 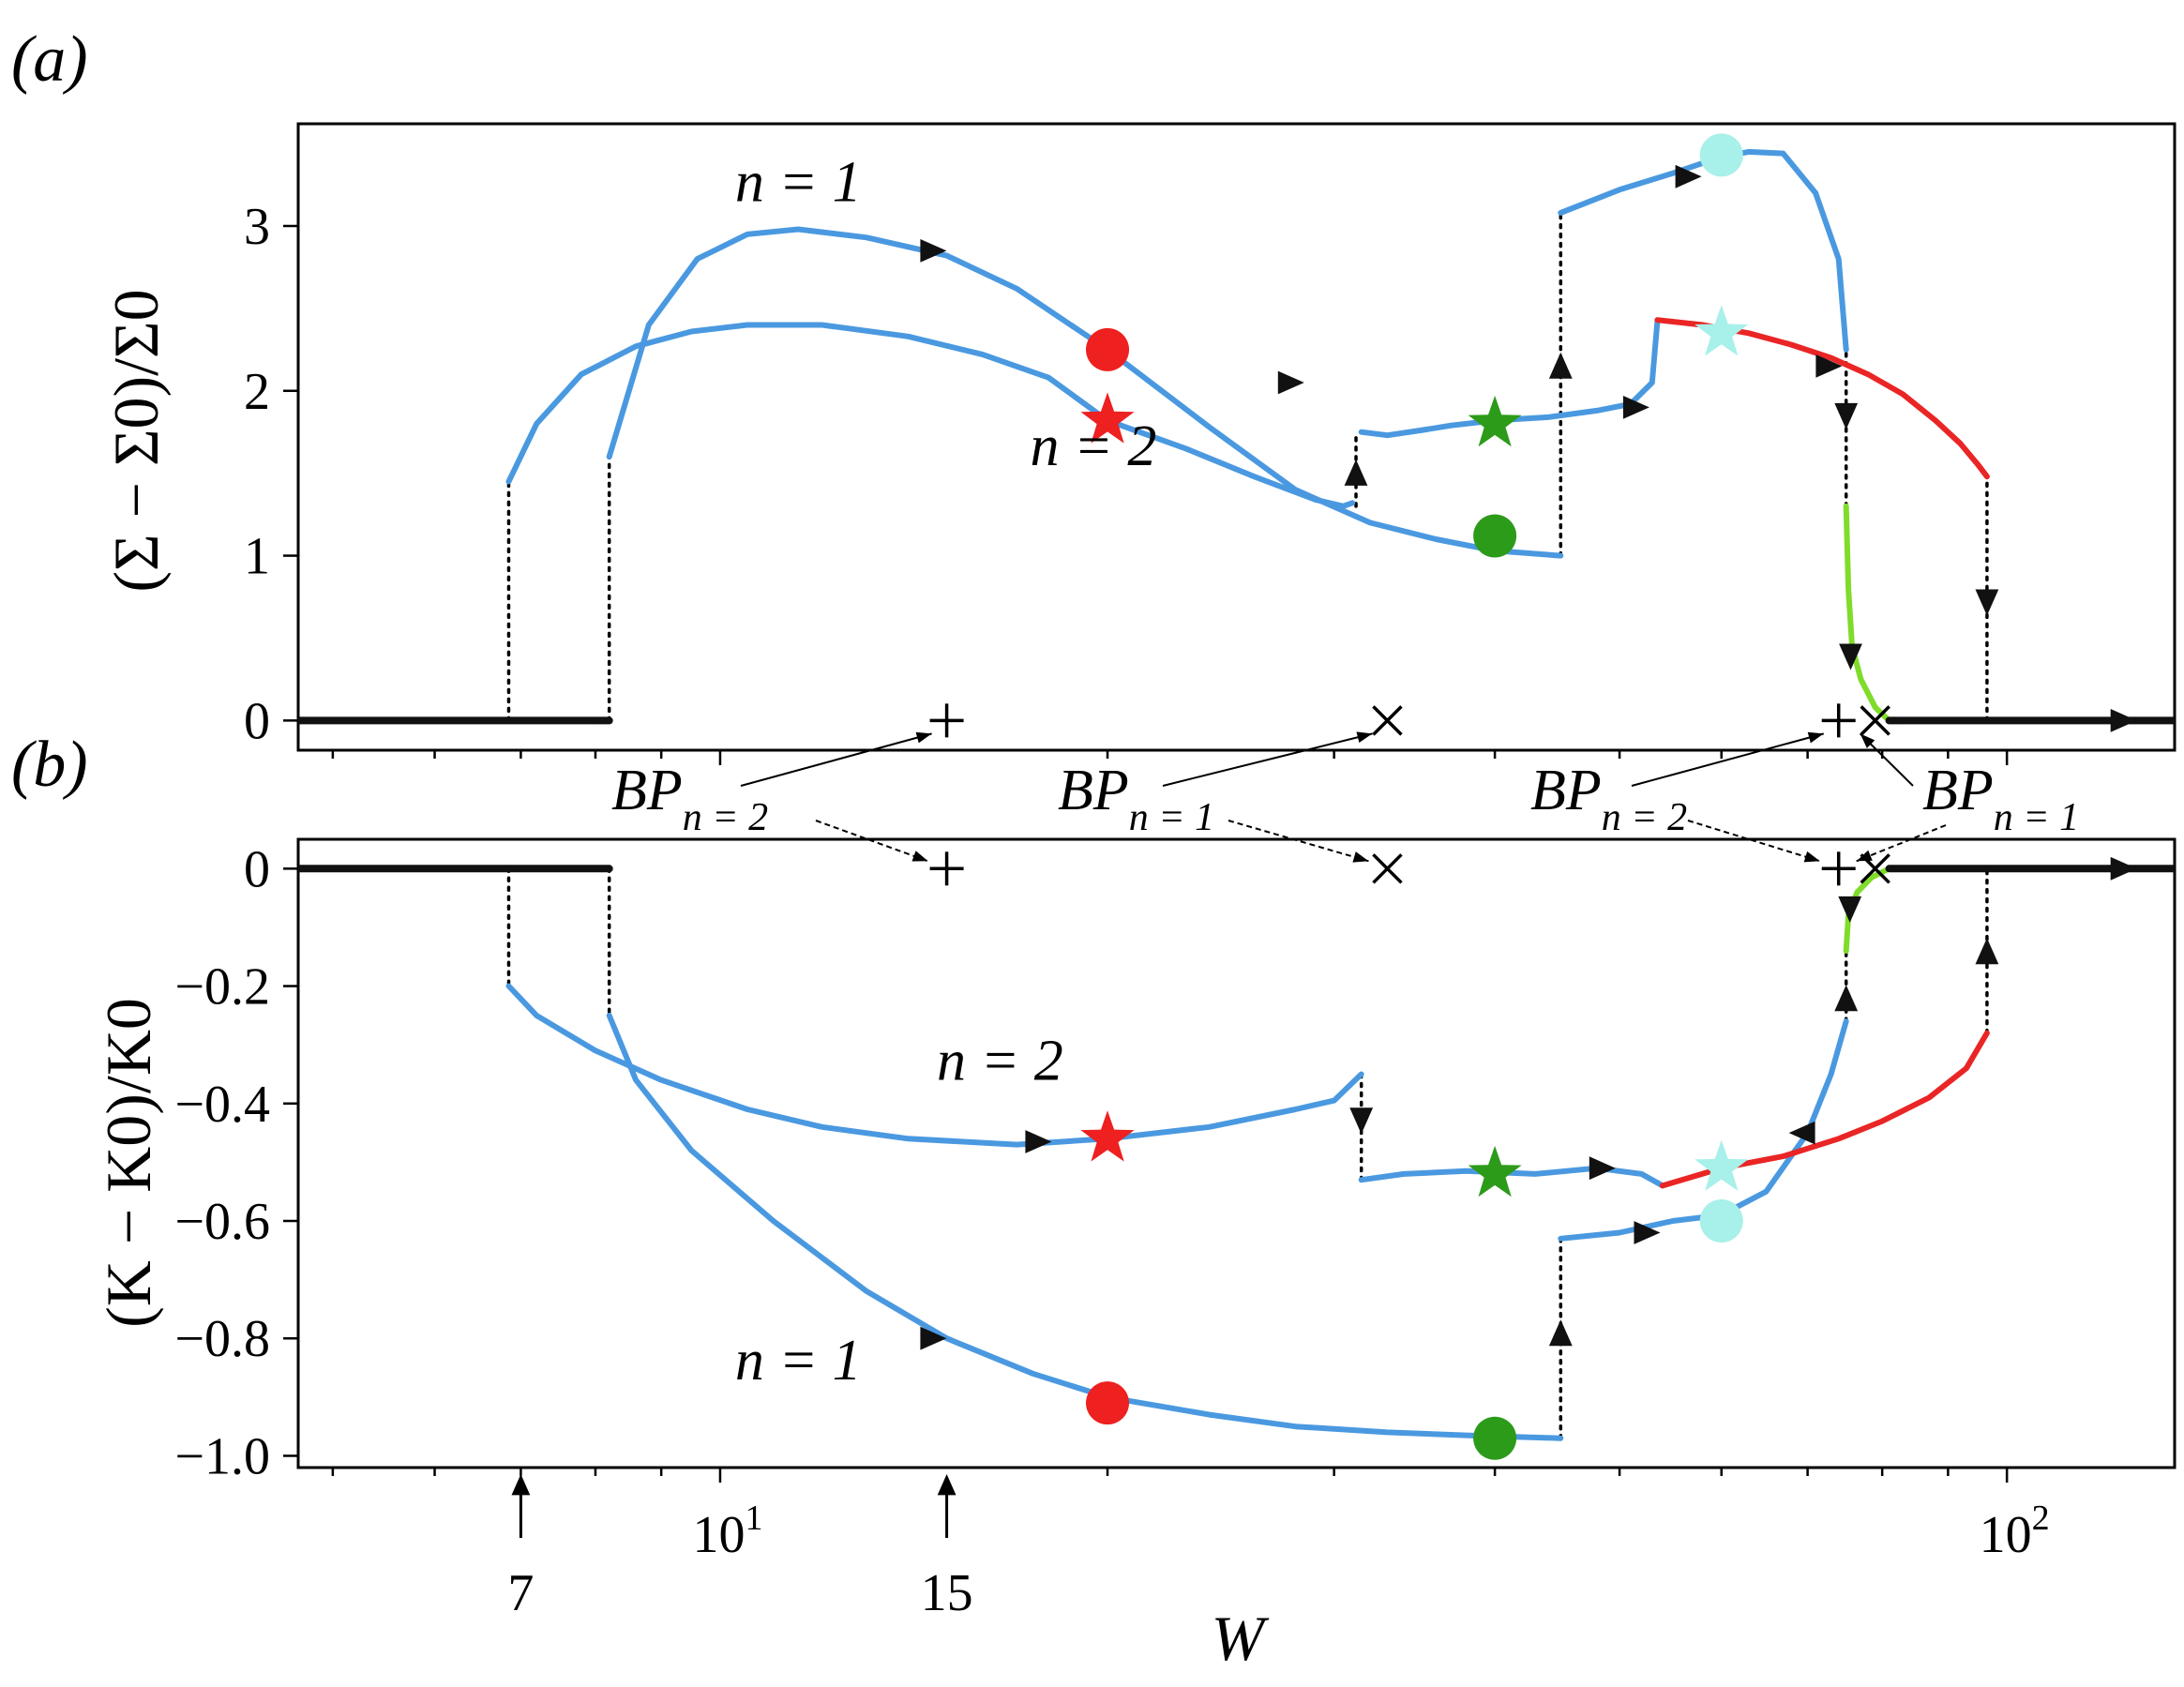 I want to click on x-tick-label-10: 10¹, so click(x=727, y=1531).